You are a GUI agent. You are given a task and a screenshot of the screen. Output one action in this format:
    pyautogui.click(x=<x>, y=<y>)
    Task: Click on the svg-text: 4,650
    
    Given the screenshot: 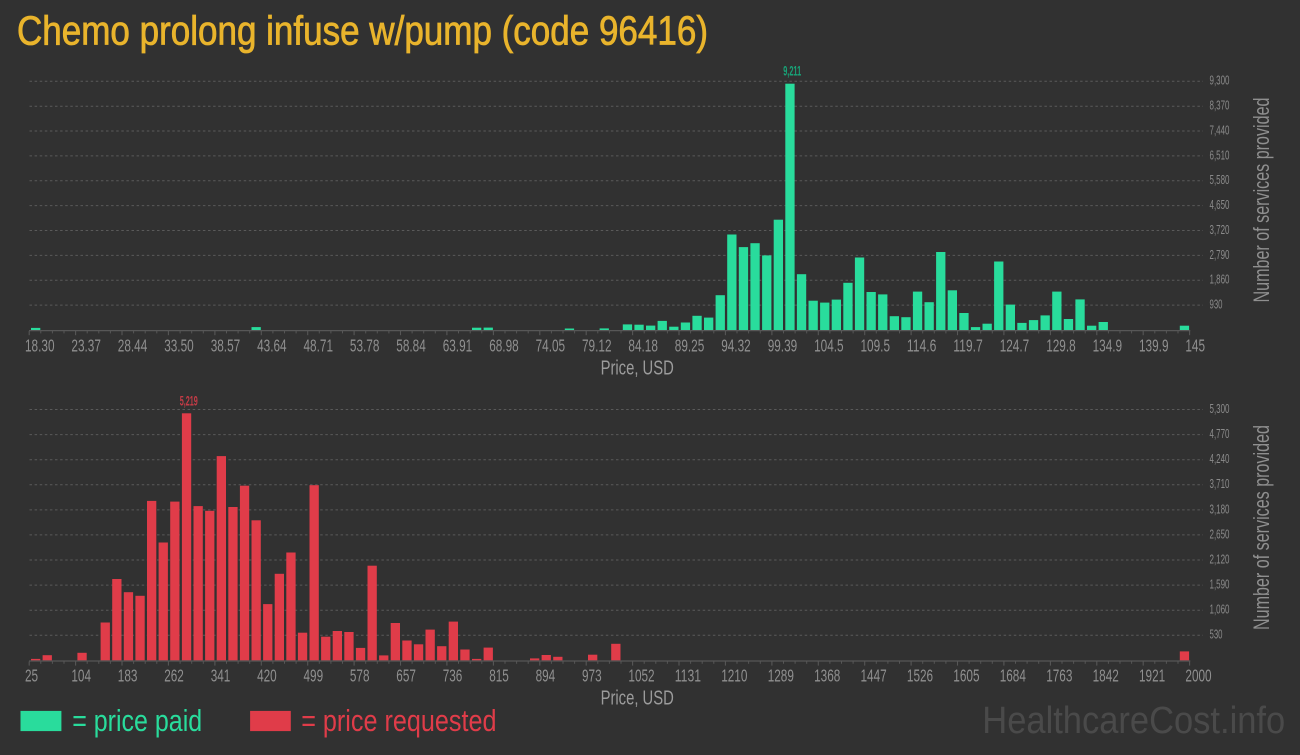 What is the action you would take?
    pyautogui.click(x=1220, y=204)
    